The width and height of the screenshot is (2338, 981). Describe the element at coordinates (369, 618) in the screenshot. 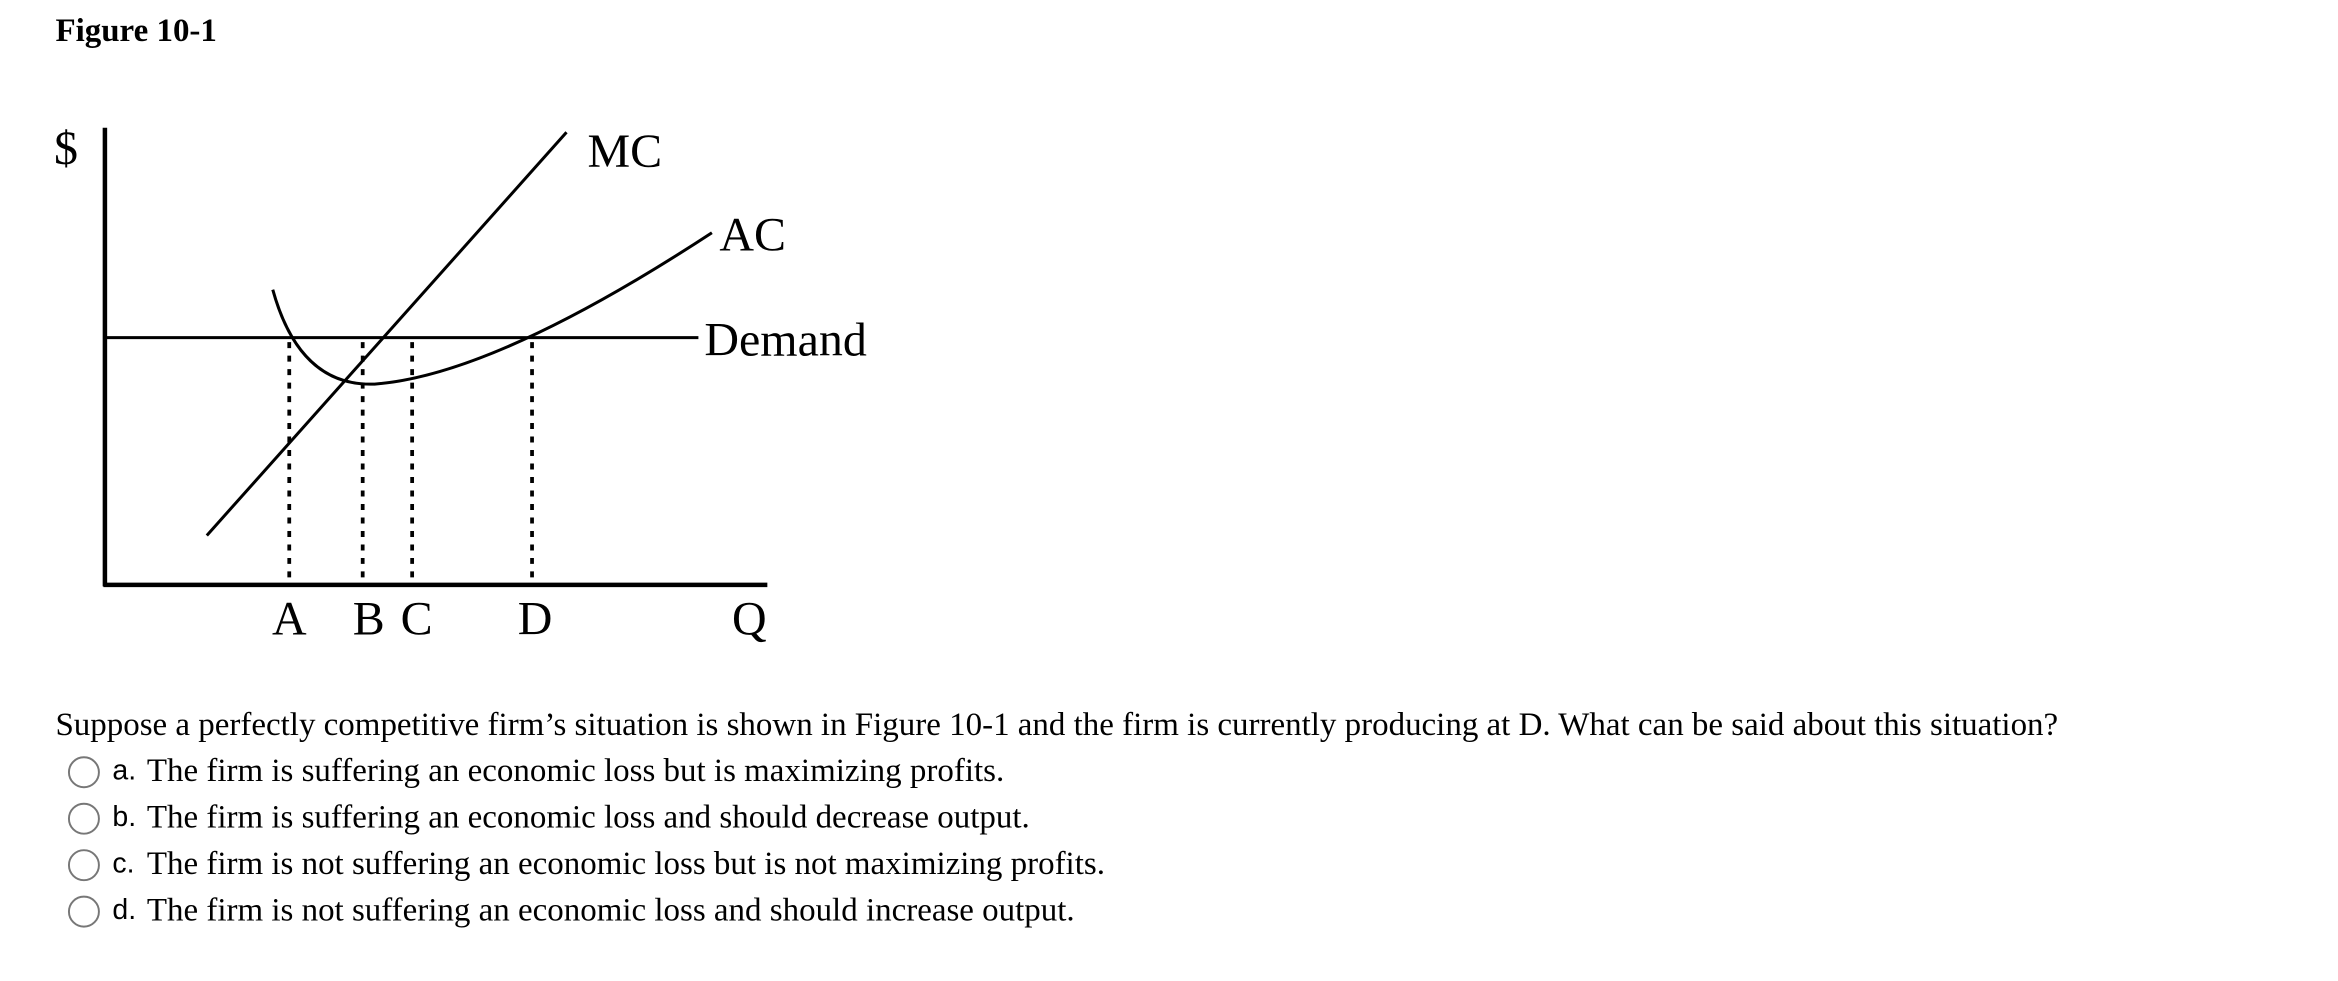

I see `b-label: B` at that location.